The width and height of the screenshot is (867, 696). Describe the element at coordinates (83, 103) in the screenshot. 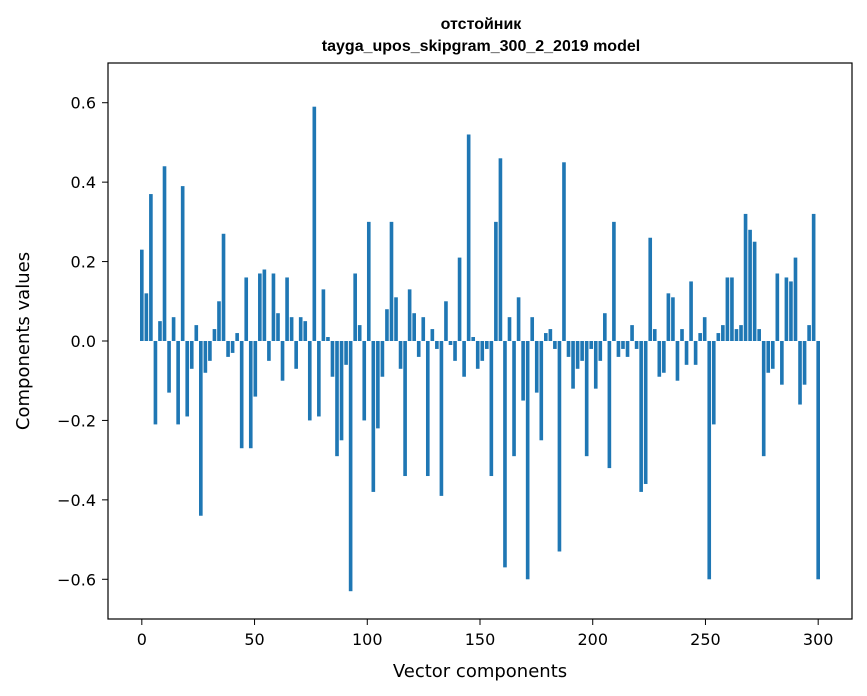

I see `y-tick-label: 0.6` at that location.